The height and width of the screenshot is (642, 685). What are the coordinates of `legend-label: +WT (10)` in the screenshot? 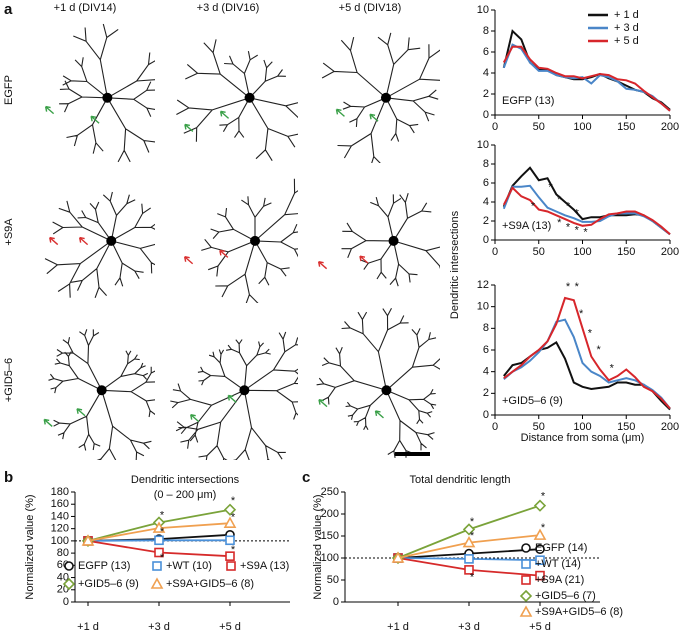 It's located at (189, 566).